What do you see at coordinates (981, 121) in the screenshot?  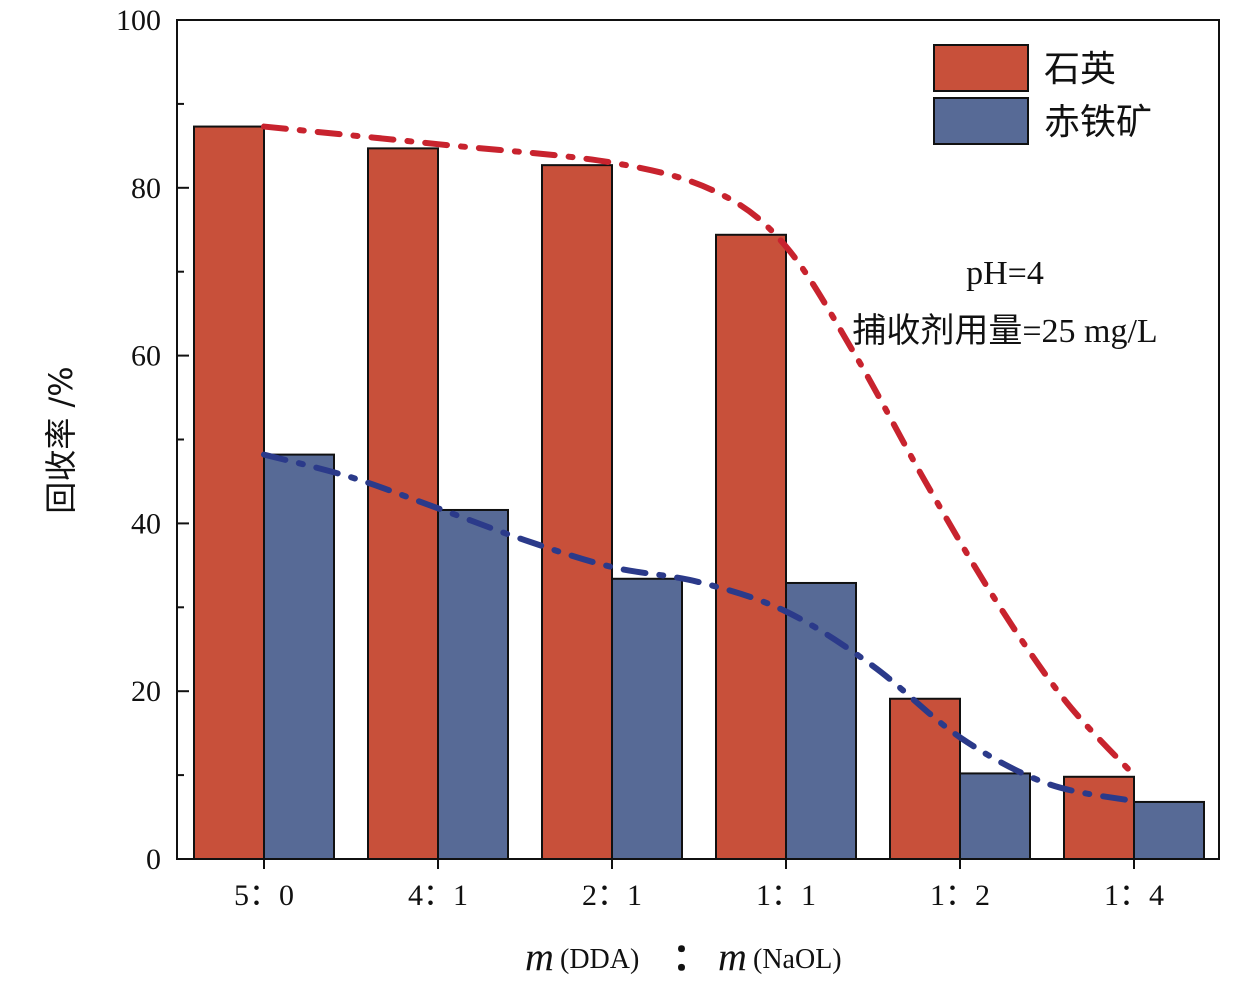 I see `legend-swatch-hematite` at bounding box center [981, 121].